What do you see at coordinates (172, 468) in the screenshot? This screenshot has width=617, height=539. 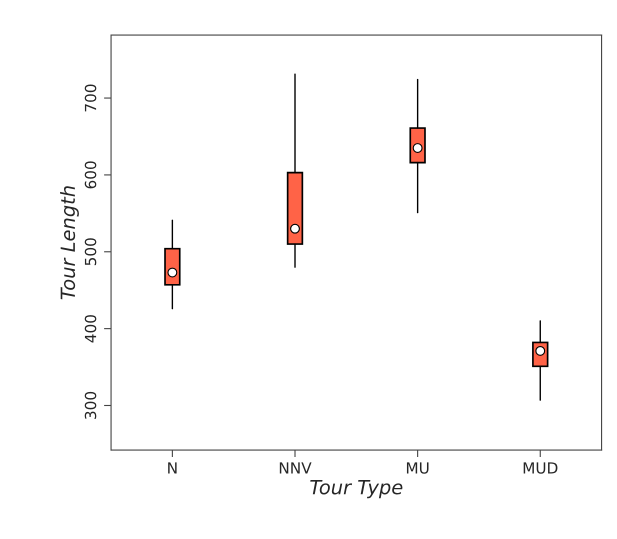 I see `x-tick-label: N` at bounding box center [172, 468].